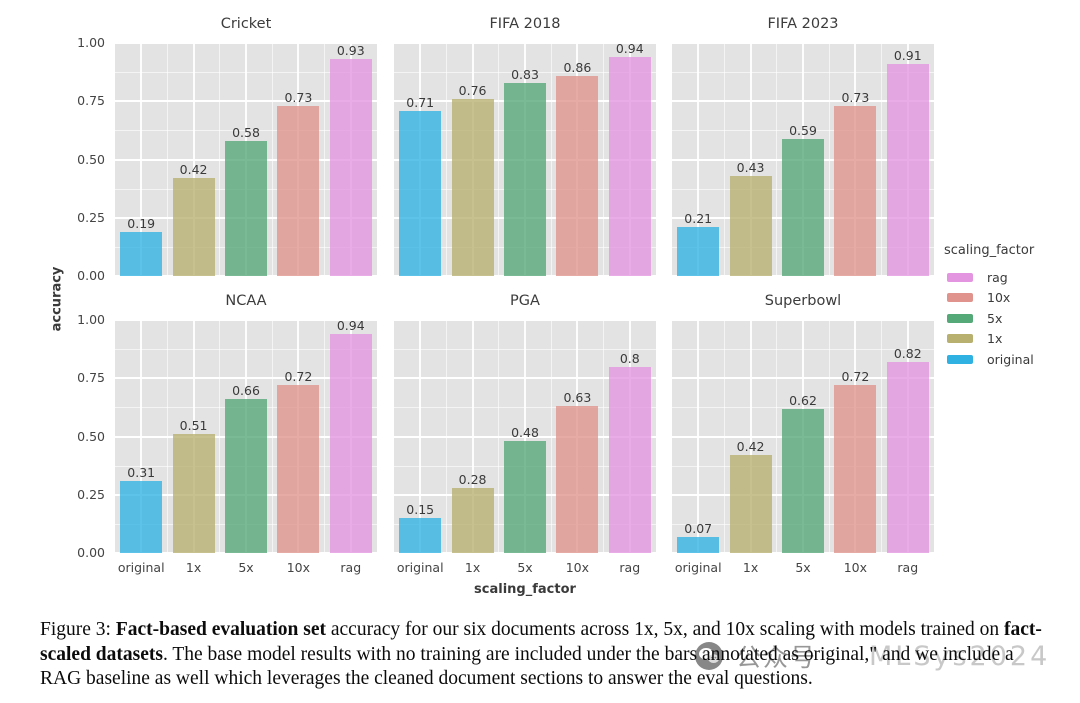 The width and height of the screenshot is (1080, 703). I want to click on panel-plot: 0.07 0.42 0.62 0.72 0.82, so click(803, 436).